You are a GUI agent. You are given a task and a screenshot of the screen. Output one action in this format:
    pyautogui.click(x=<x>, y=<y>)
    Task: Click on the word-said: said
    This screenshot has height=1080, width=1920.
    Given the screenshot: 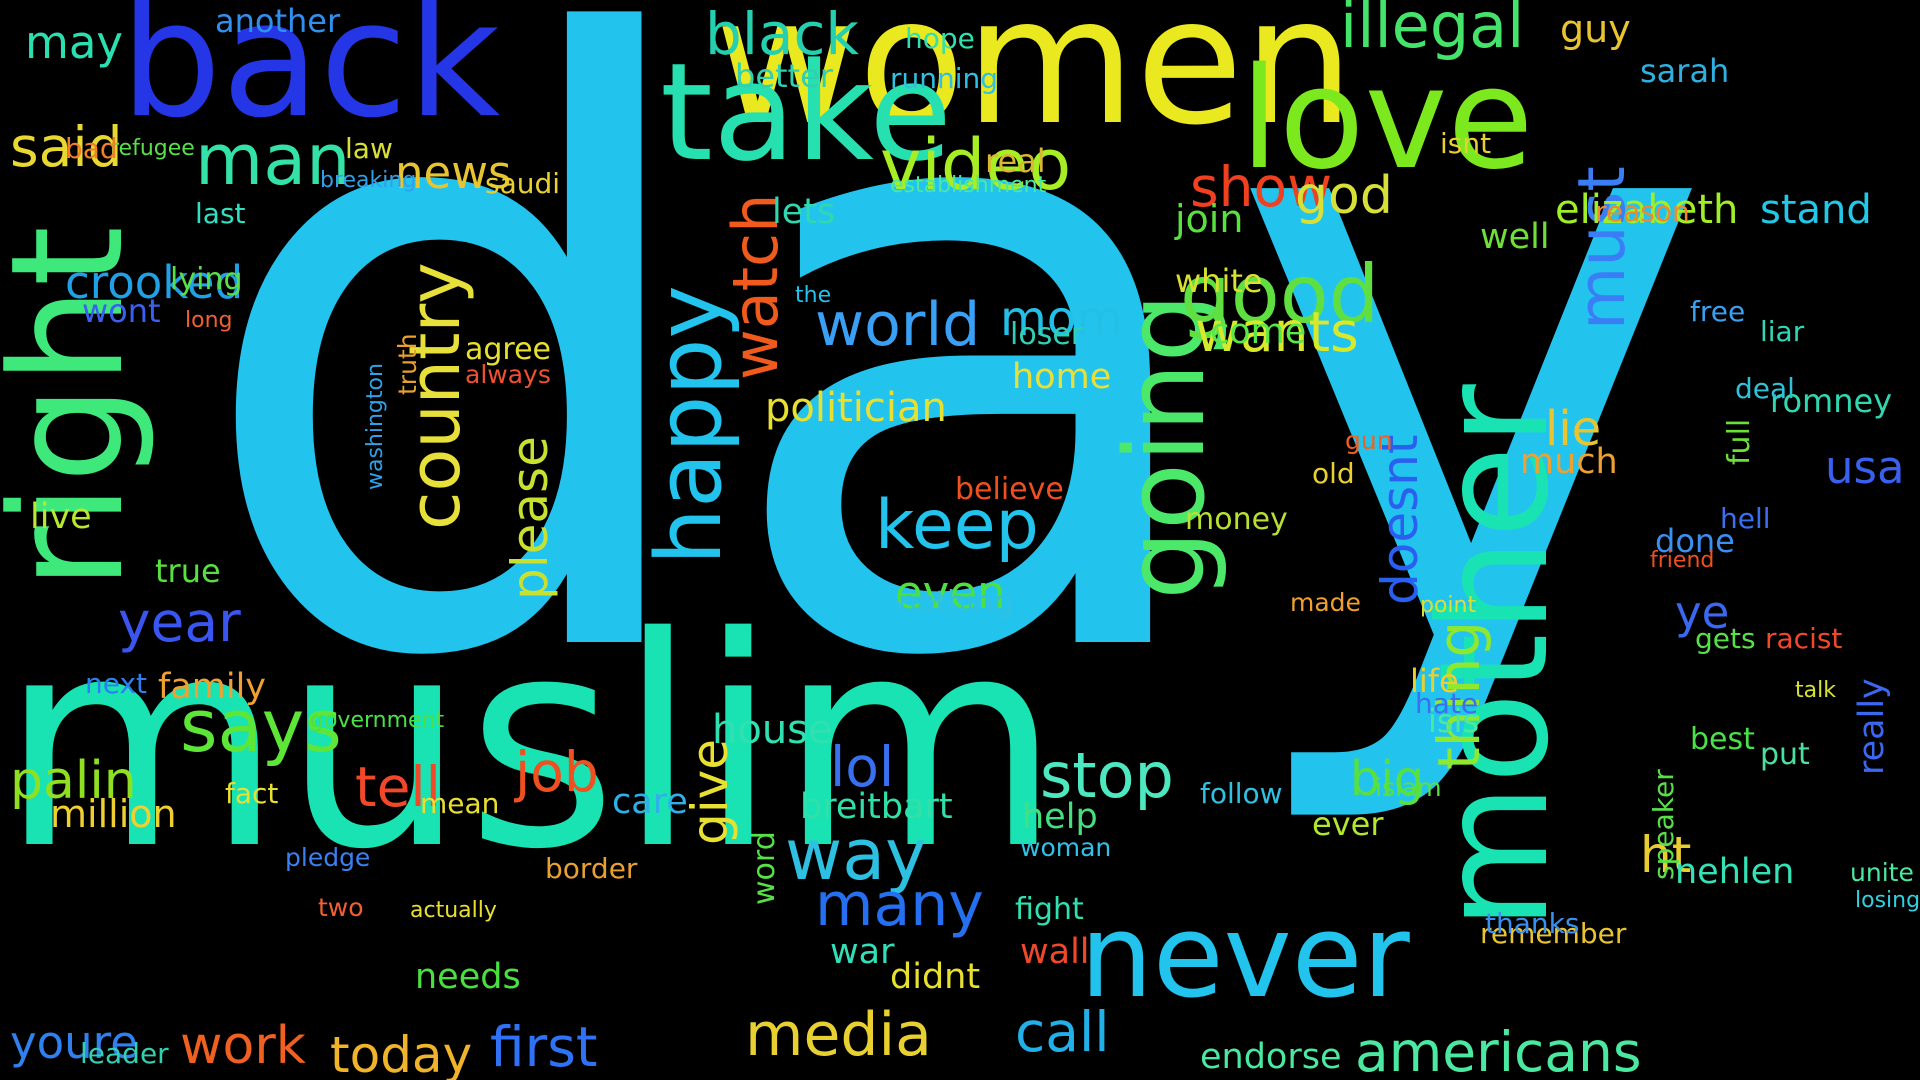 What is the action you would take?
    pyautogui.click(x=66, y=147)
    